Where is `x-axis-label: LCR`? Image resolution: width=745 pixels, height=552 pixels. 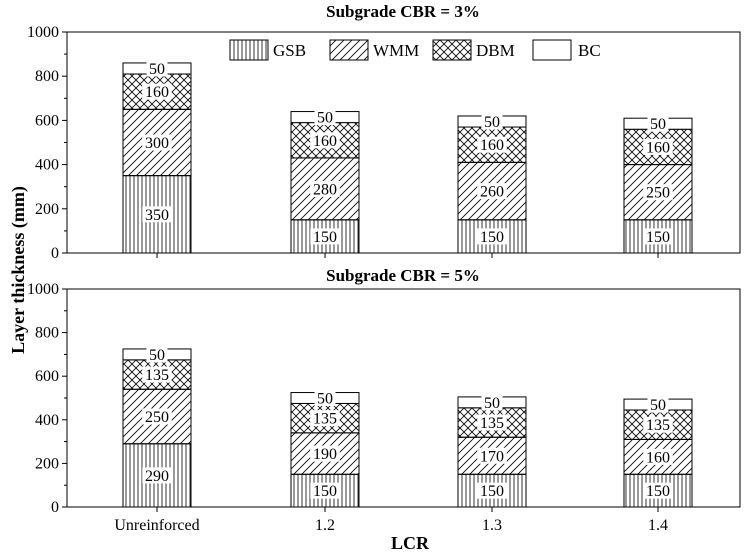 x-axis-label: LCR is located at coordinates (410, 542).